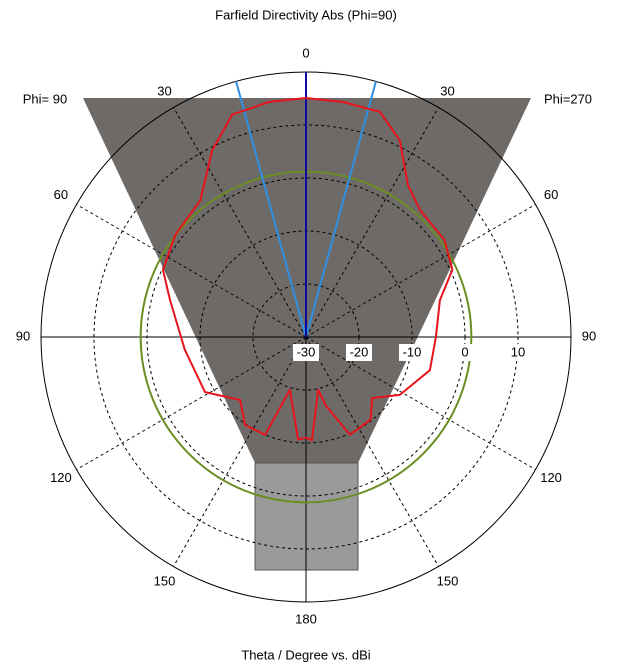 The image size is (628, 669). Describe the element at coordinates (306, 618) in the screenshot. I see `angle-tick-label: 180` at that location.